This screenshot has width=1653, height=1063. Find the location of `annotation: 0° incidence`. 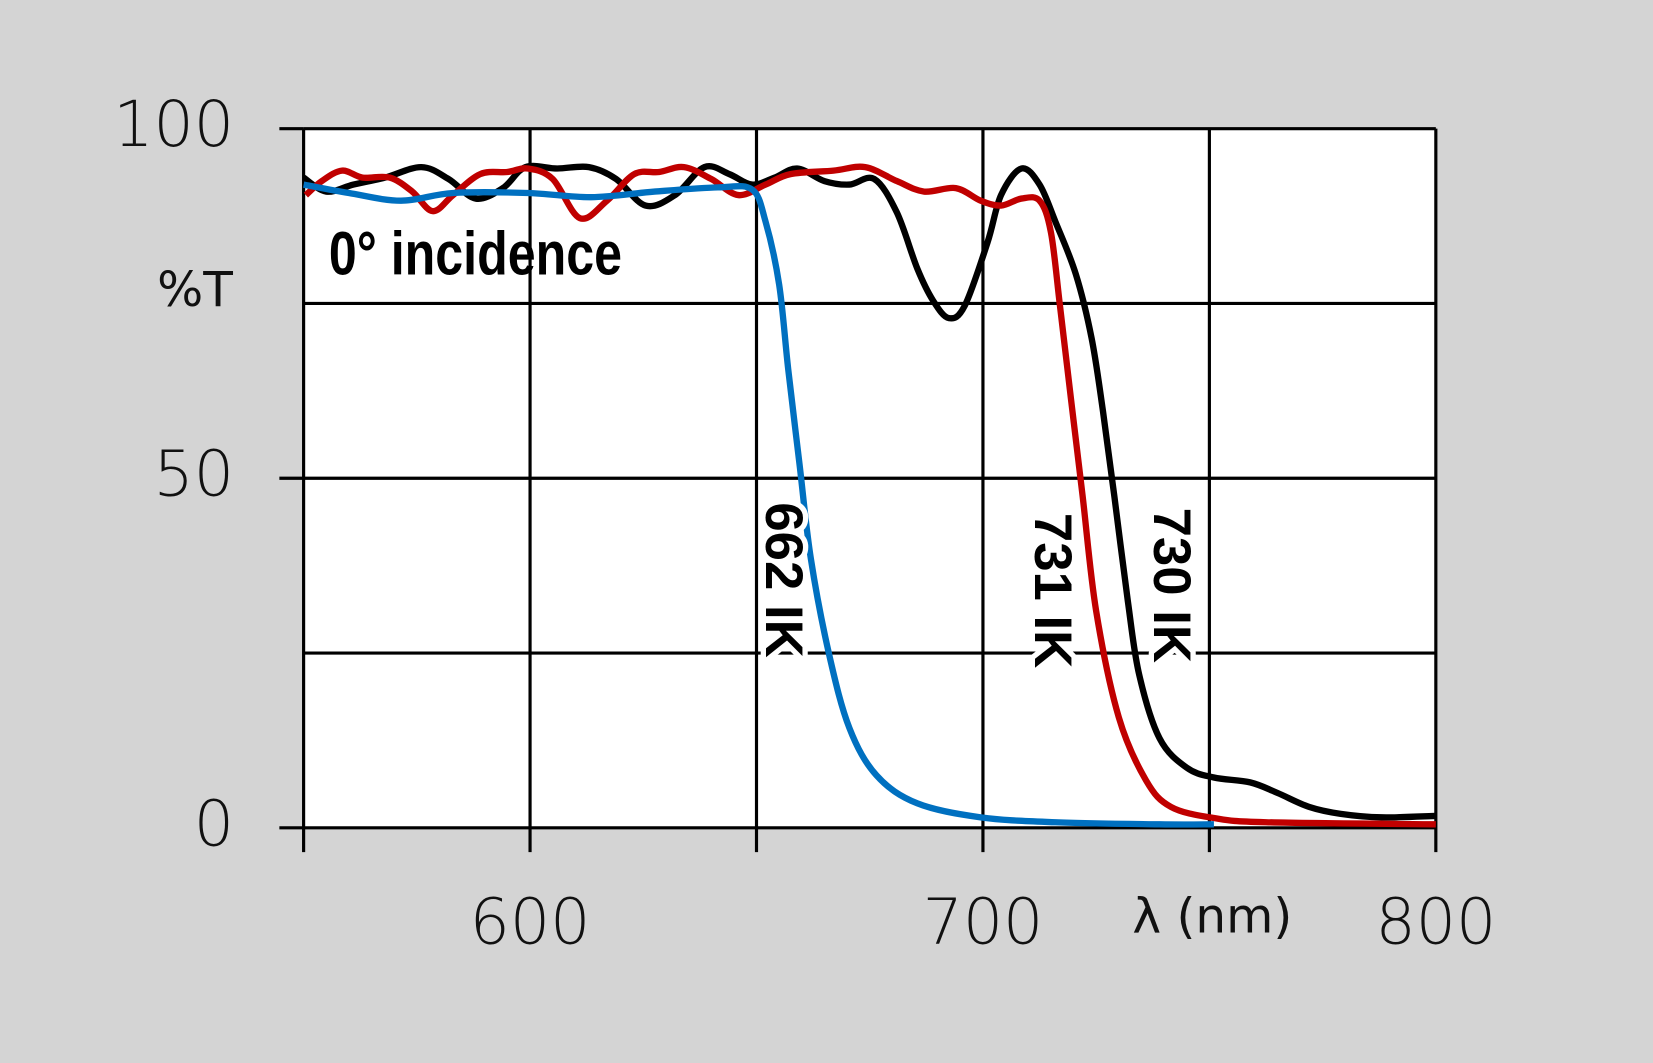

annotation: 0° incidence is located at coordinates (475, 253).